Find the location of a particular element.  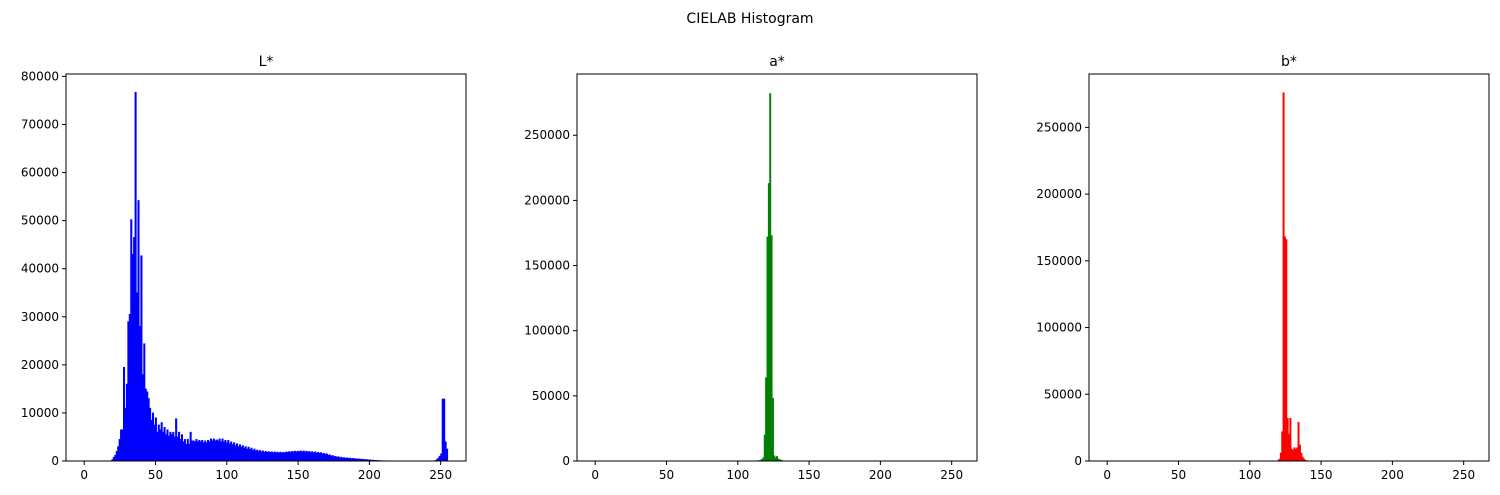

axes-title: L* is located at coordinates (266, 62).